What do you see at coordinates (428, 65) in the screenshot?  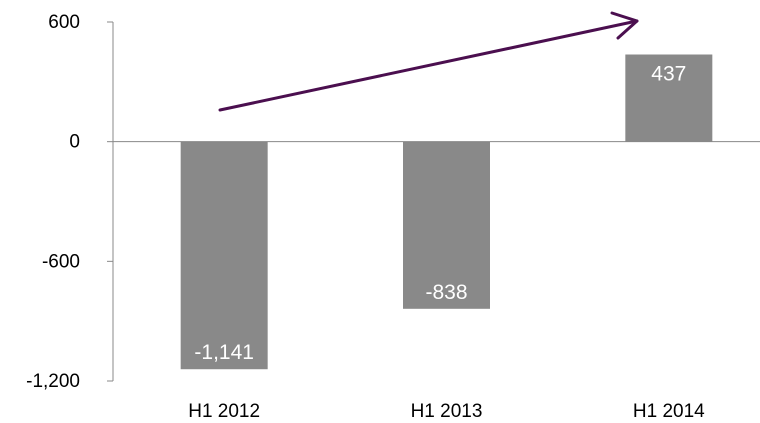 I see `trend-arrow-shaft` at bounding box center [428, 65].